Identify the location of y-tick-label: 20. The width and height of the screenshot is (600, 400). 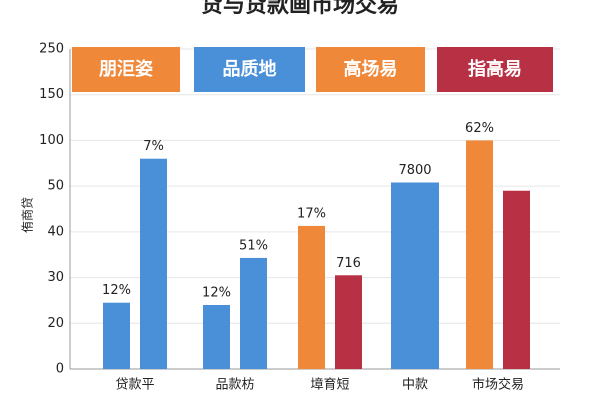
(55, 323).